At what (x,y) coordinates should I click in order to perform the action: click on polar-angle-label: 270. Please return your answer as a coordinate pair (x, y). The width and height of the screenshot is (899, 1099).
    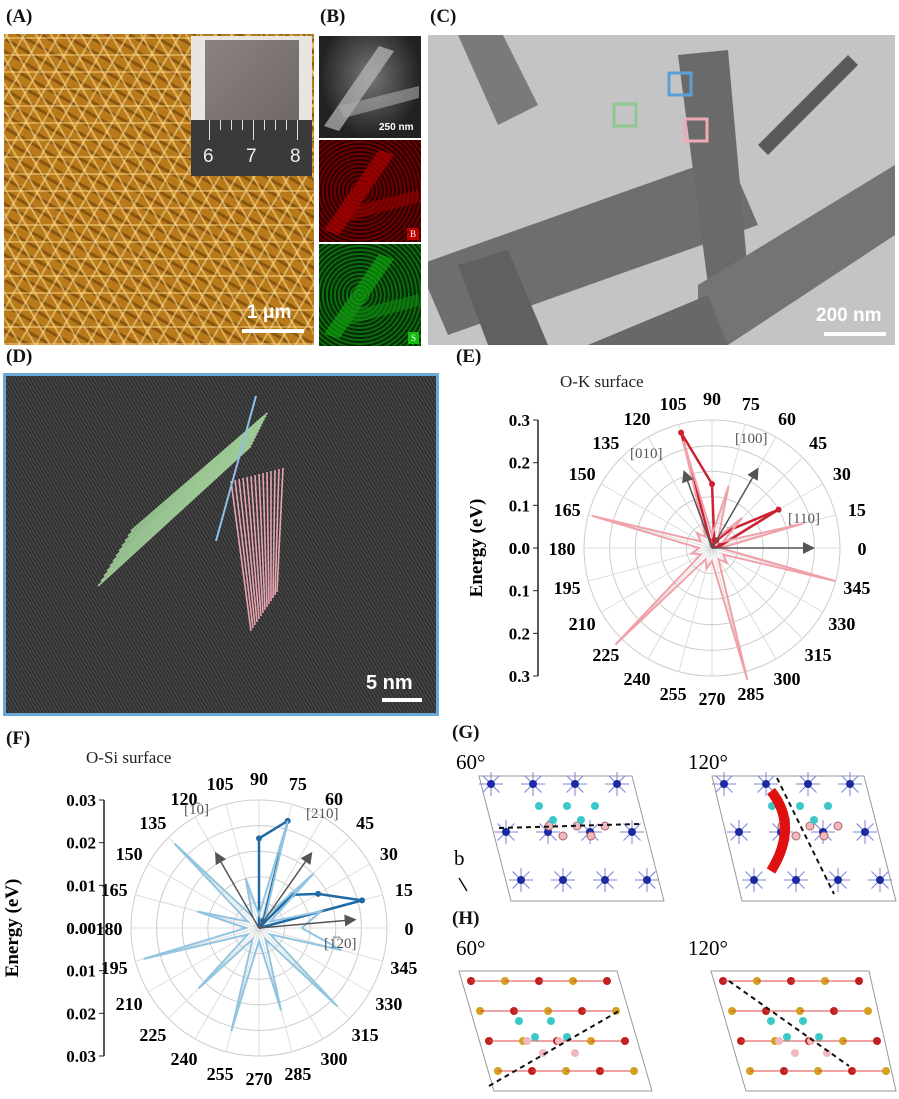
    Looking at the image, I should click on (259, 1079).